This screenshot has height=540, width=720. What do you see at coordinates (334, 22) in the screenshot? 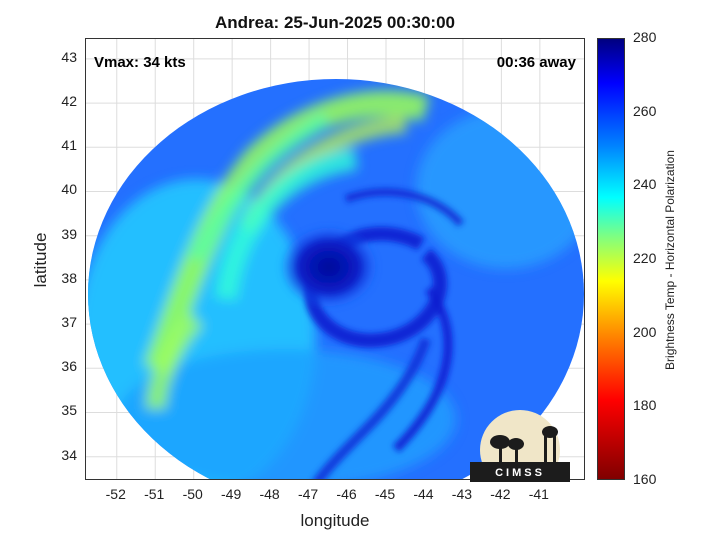
I see `page-title: Andrea: 25-Jun-2025 00:30:00` at bounding box center [334, 22].